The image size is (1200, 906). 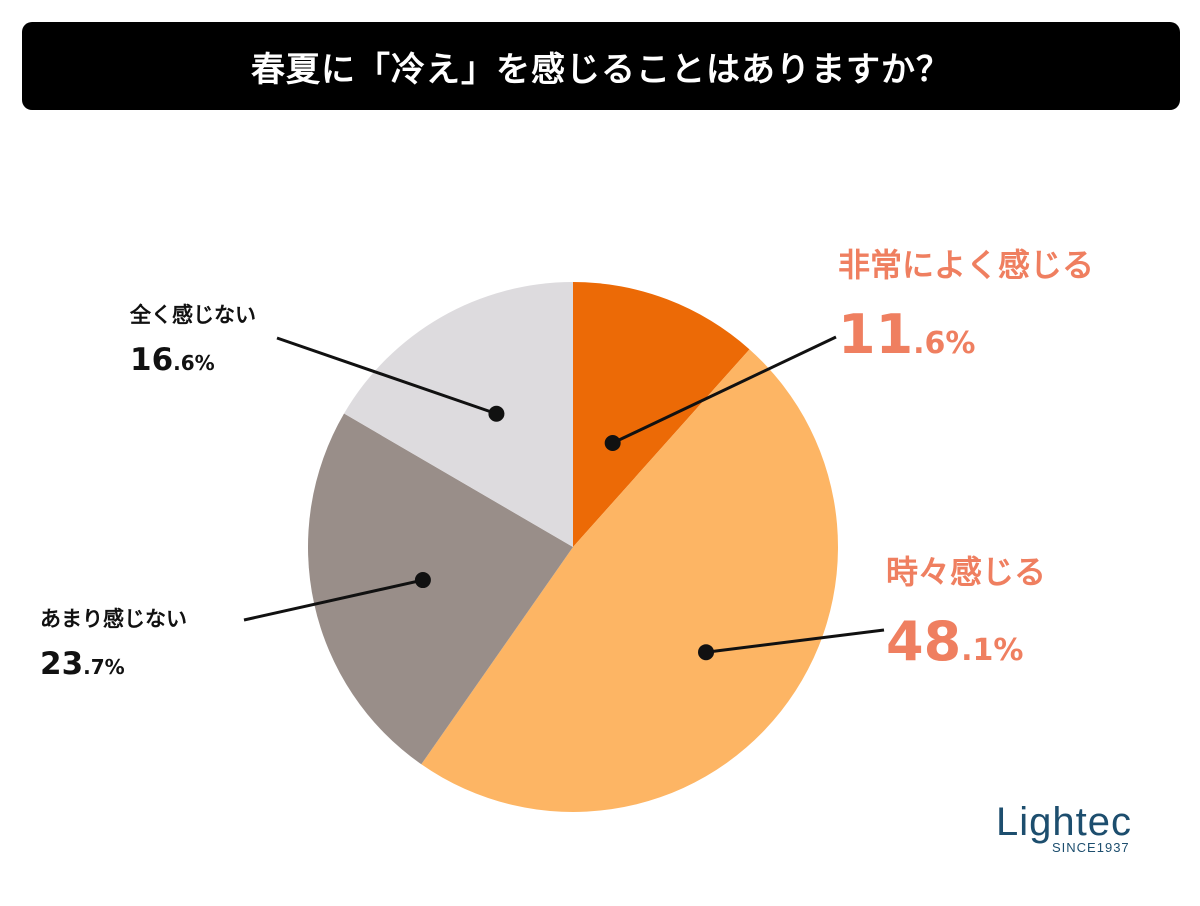 I want to click on slice-label-1: 非常によく感じる, so click(x=966, y=265).